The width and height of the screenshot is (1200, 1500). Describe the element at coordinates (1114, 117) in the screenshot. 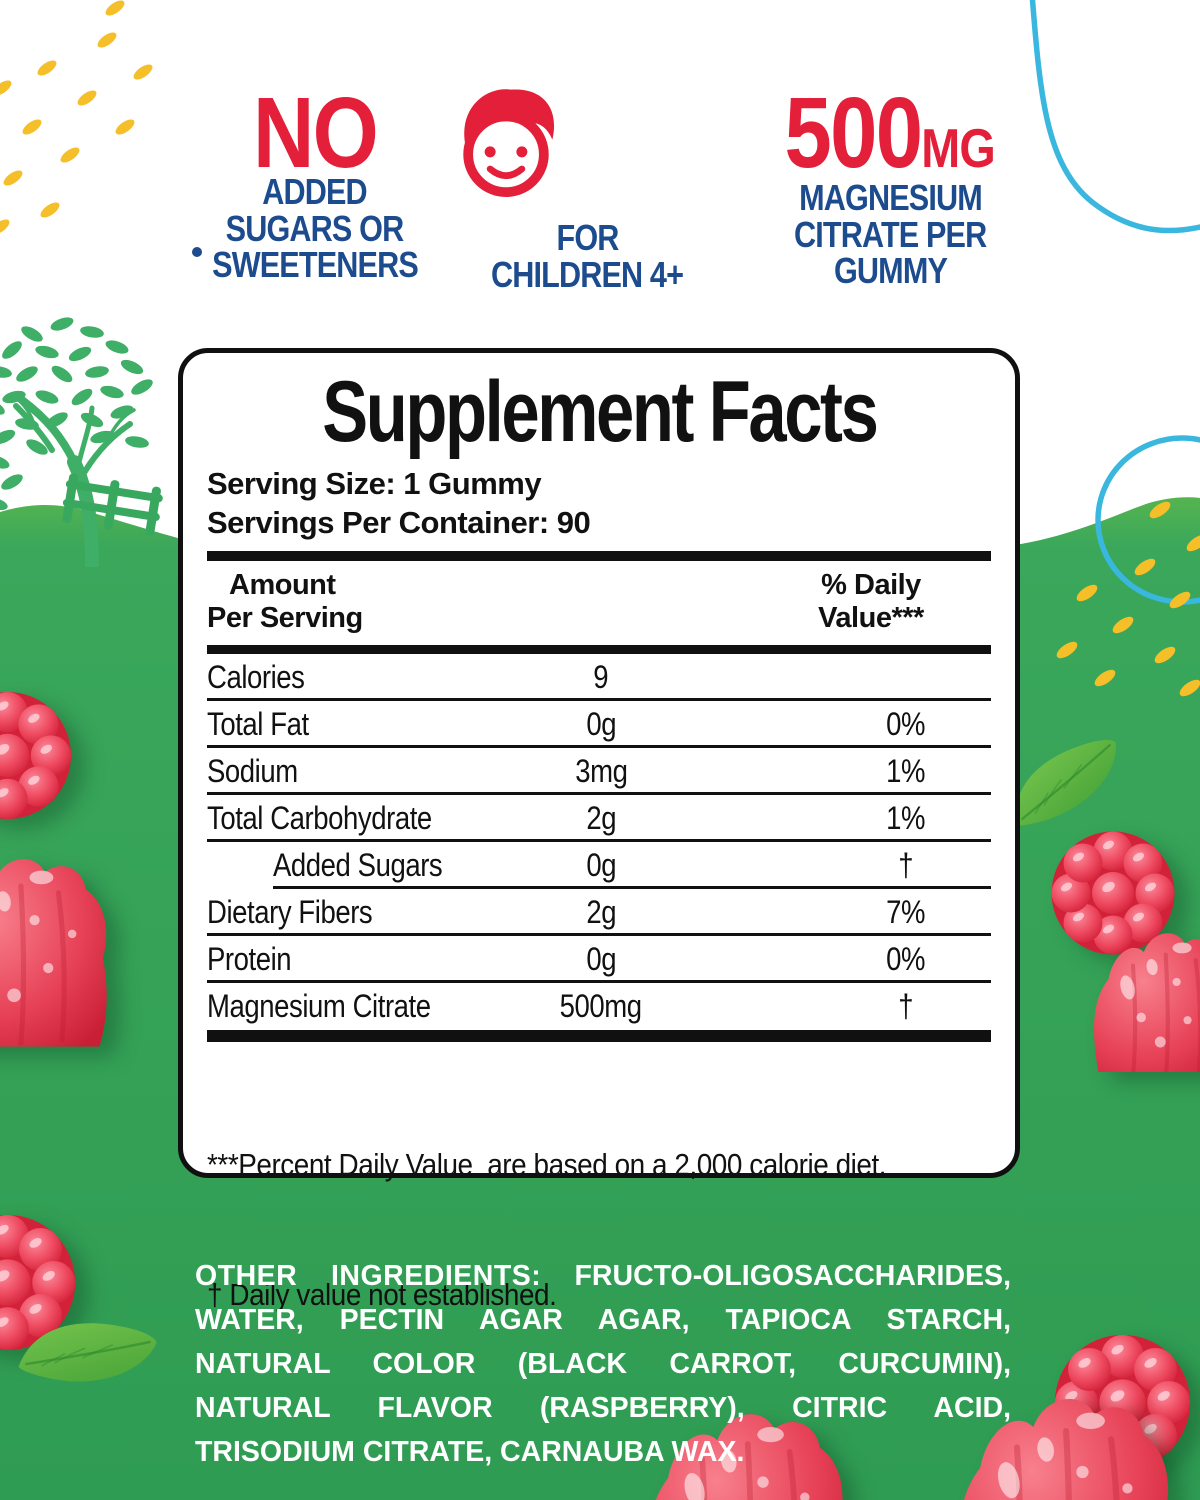

I see `blue-curve-decoration` at that location.